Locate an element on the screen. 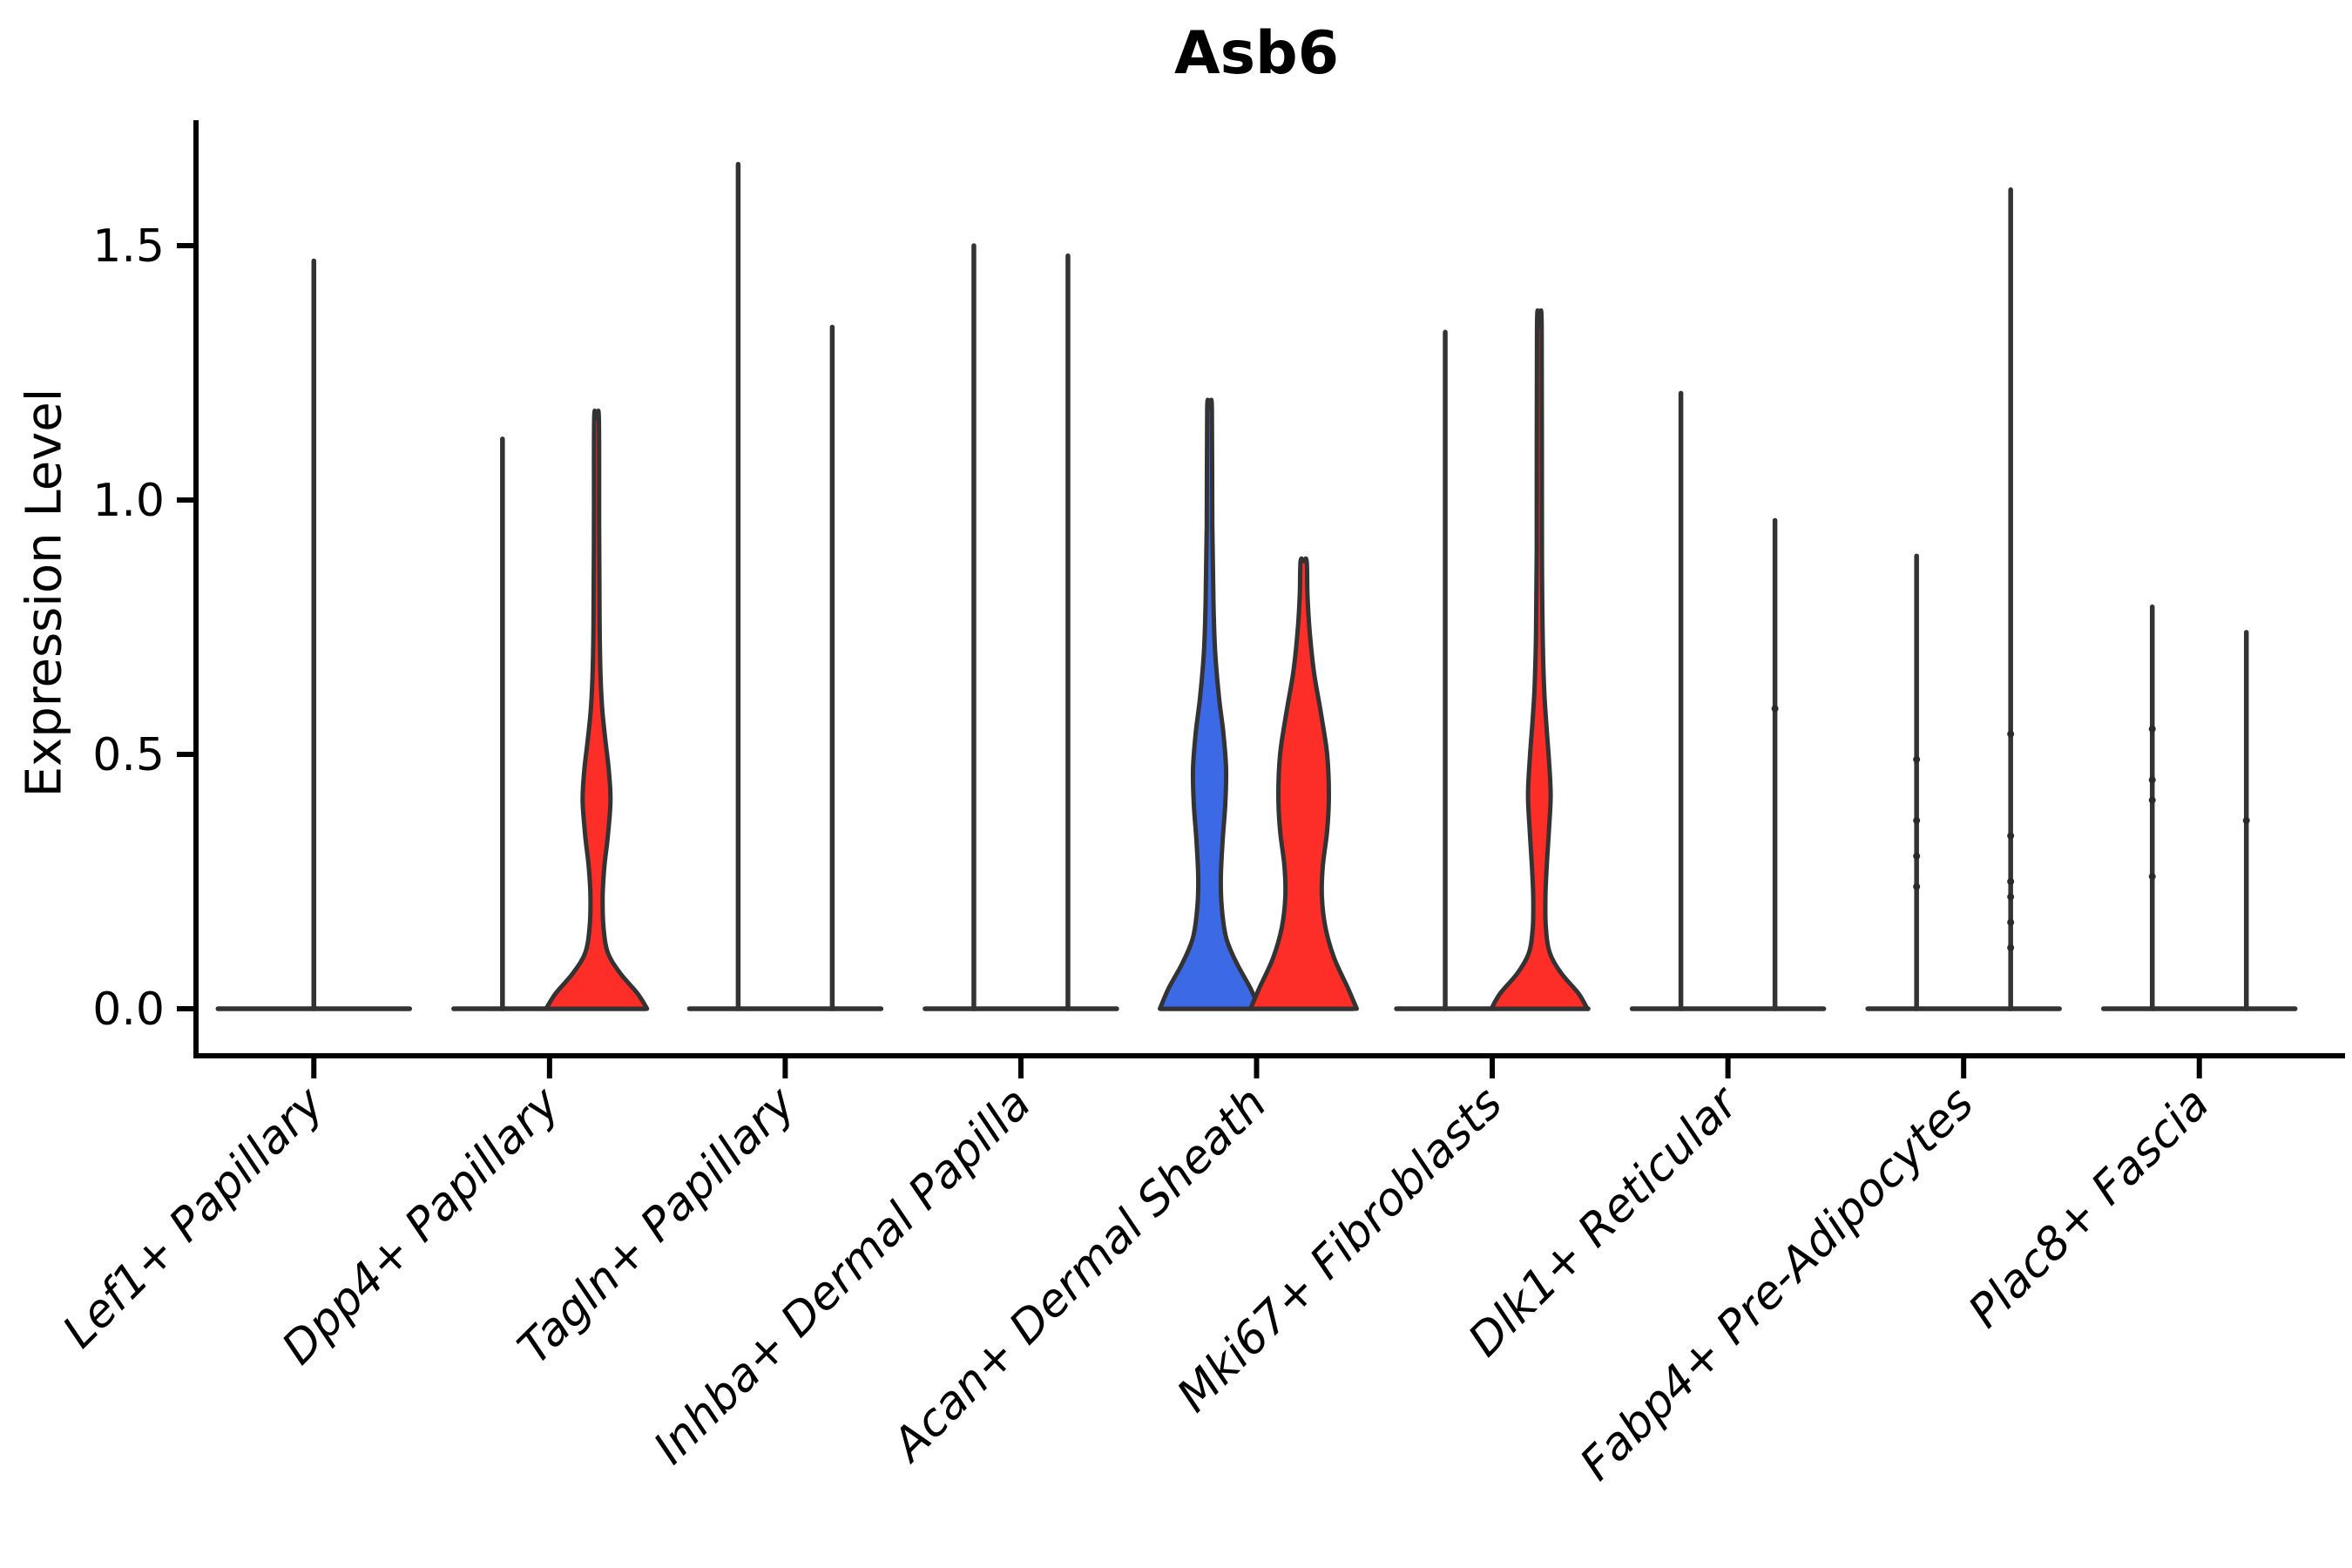 The height and width of the screenshot is (1568, 2352). chart-title: Asb6 is located at coordinates (1256, 53).